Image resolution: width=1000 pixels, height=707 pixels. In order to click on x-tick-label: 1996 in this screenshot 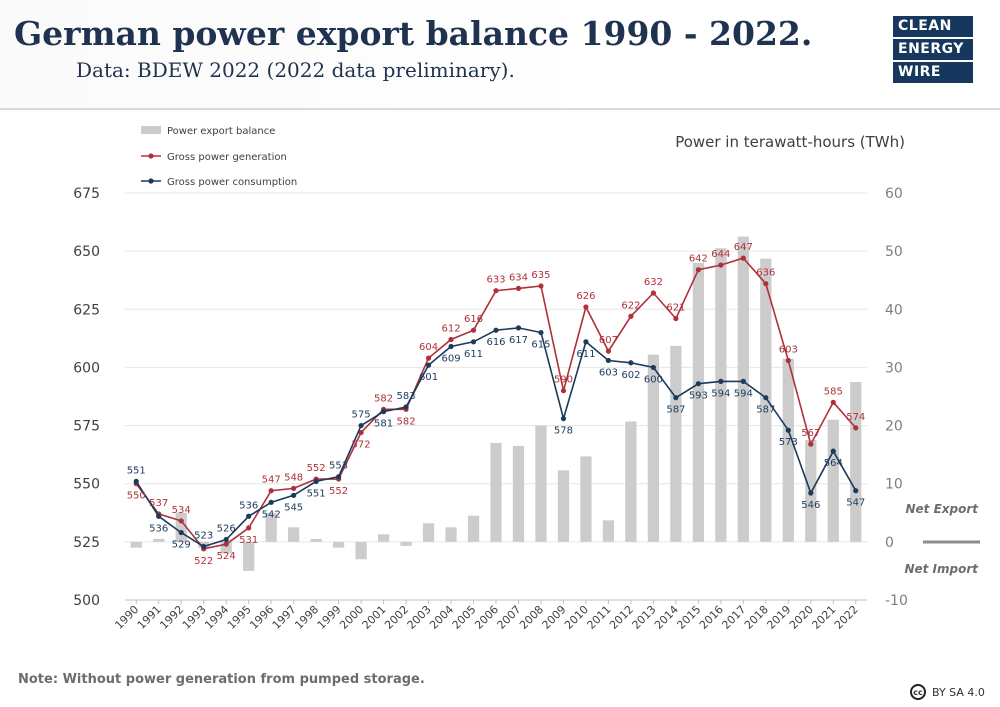, I will do `click(261, 617)`.